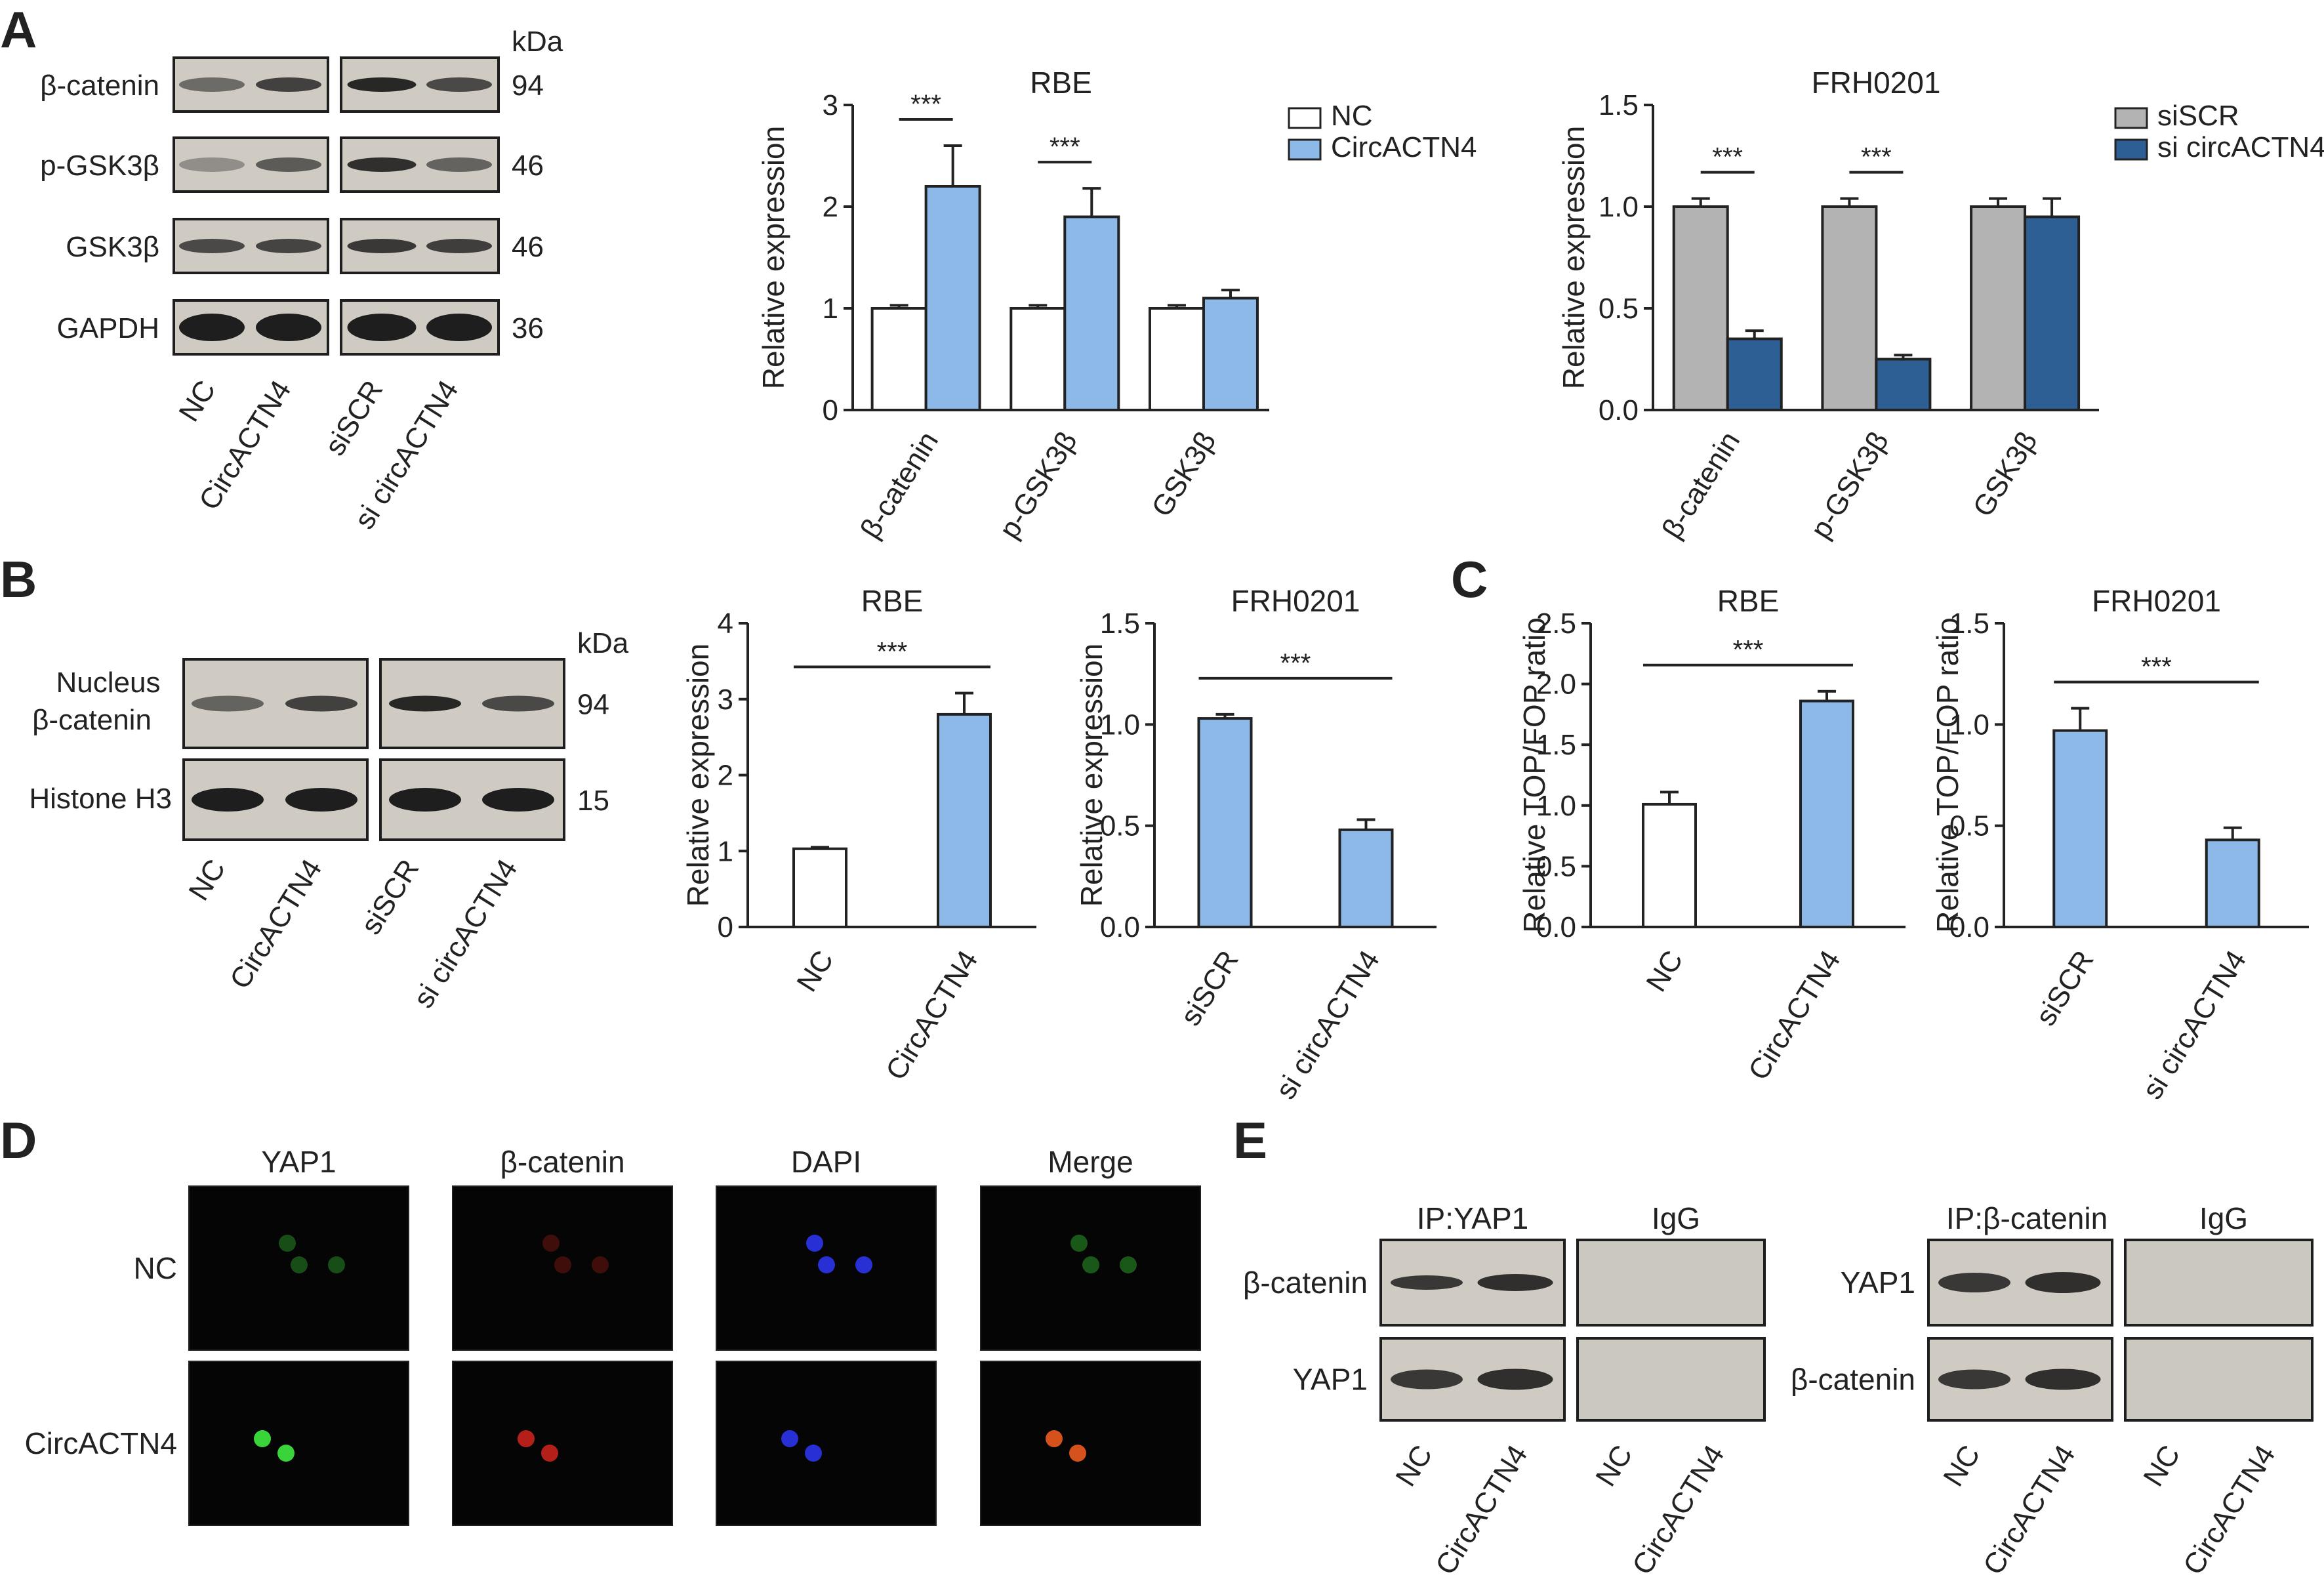  Describe the element at coordinates (100, 86) in the screenshot. I see `blot-row-label: β-catenin` at that location.